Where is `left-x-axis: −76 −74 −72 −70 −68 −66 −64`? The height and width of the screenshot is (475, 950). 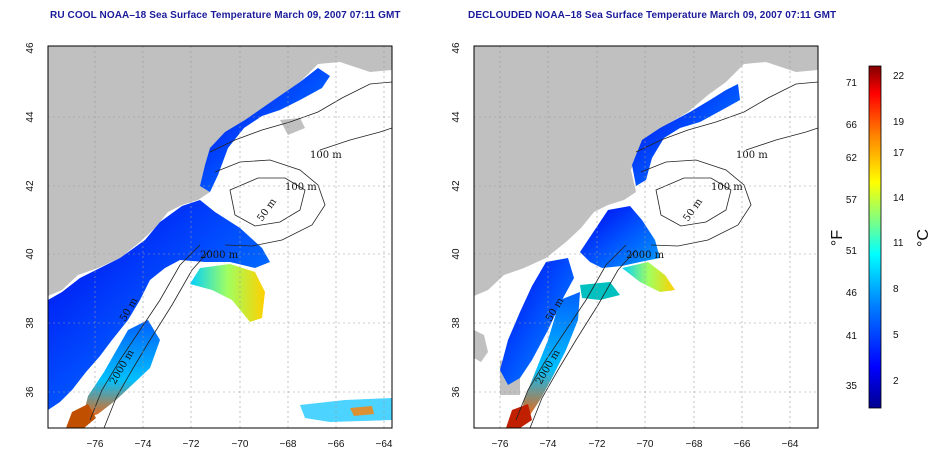
left-x-axis: −76 −74 −72 −70 −68 −66 −64 is located at coordinates (240, 444).